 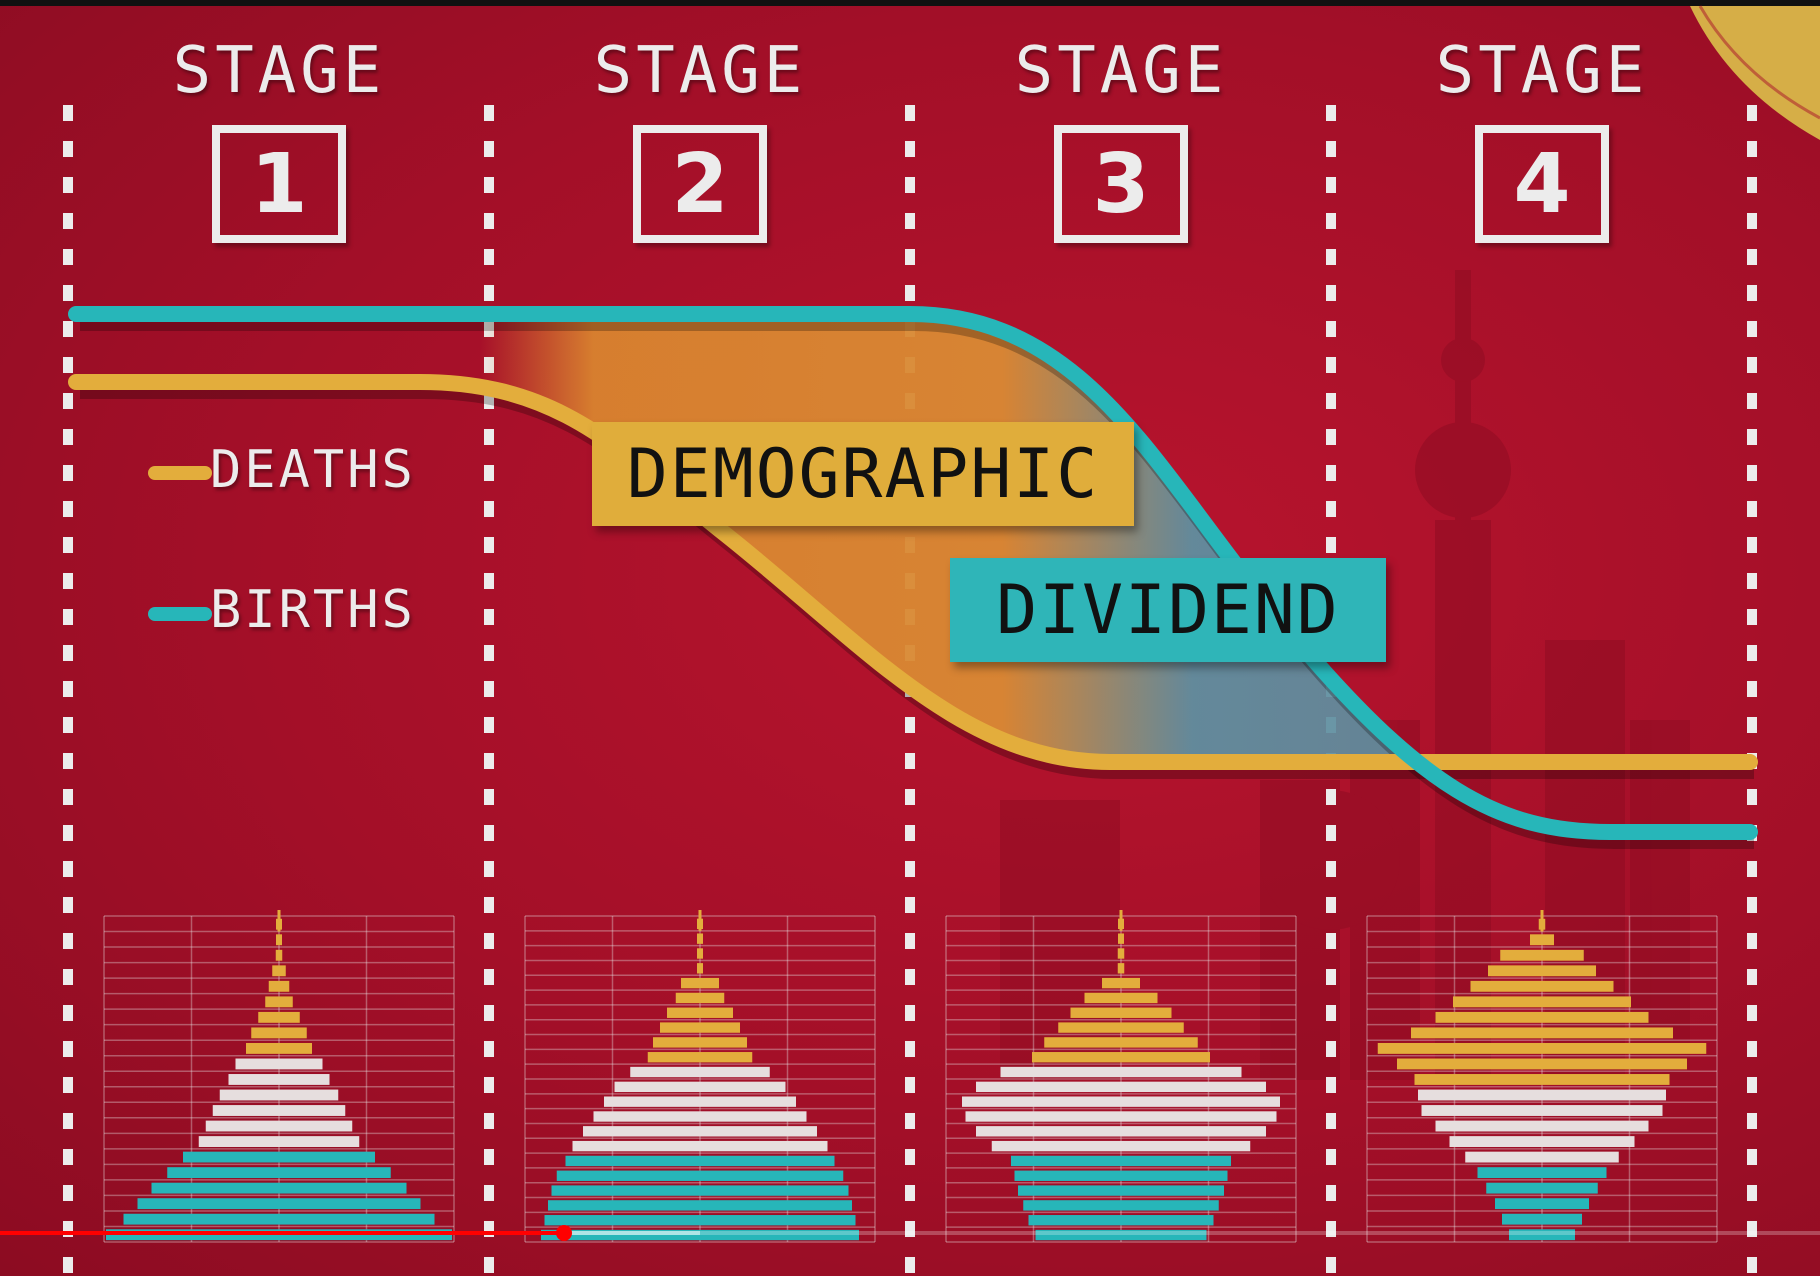 What do you see at coordinates (1542, 184) in the screenshot?
I see `stage-4-number: 4` at bounding box center [1542, 184].